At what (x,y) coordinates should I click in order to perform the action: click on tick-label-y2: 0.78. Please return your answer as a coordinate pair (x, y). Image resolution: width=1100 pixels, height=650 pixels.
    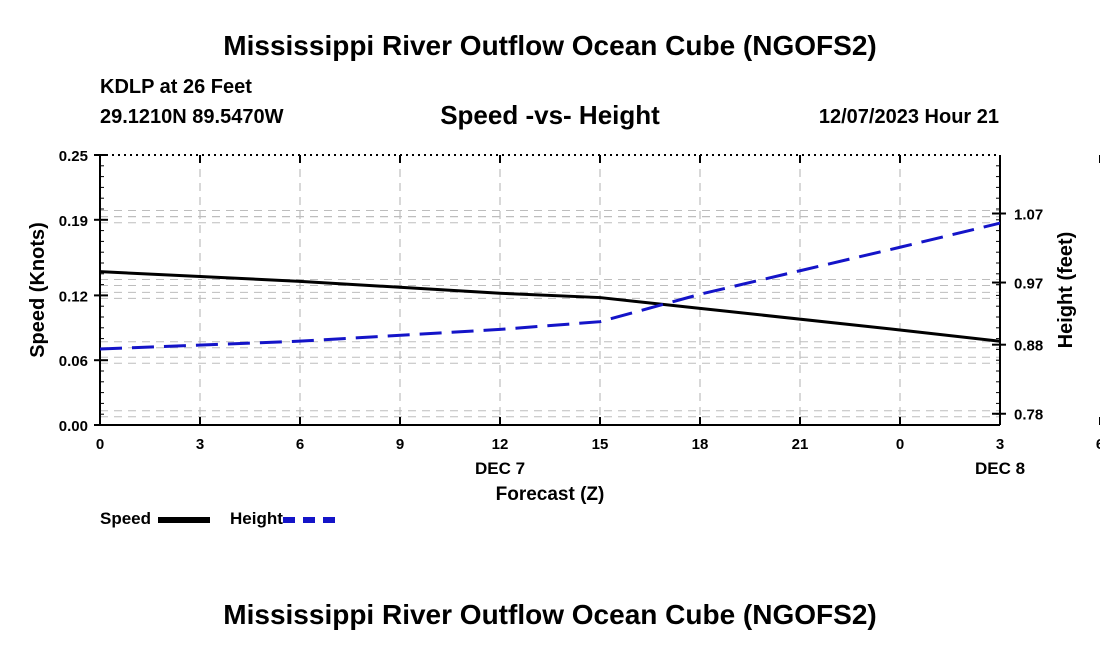
    Looking at the image, I should click on (1028, 415).